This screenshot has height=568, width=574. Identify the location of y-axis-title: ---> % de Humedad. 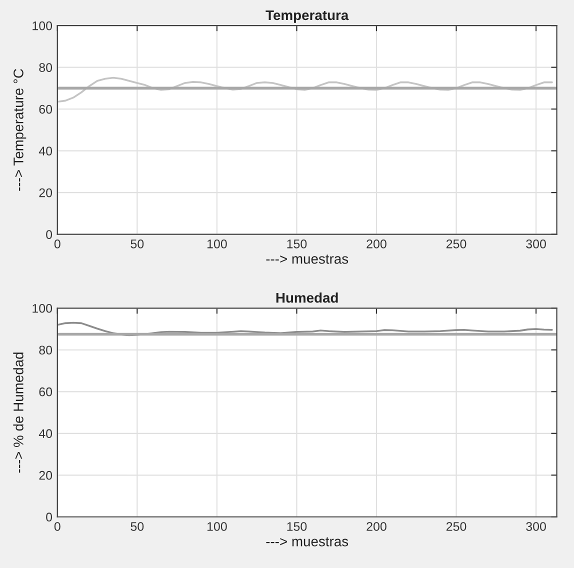
(18, 412).